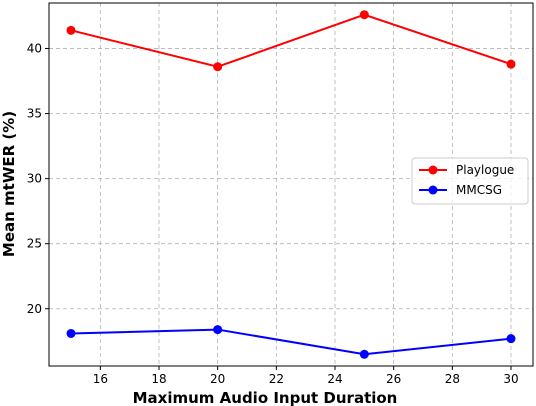 This screenshot has height=406, width=536. I want to click on x-tick-label: 26, so click(393, 379).